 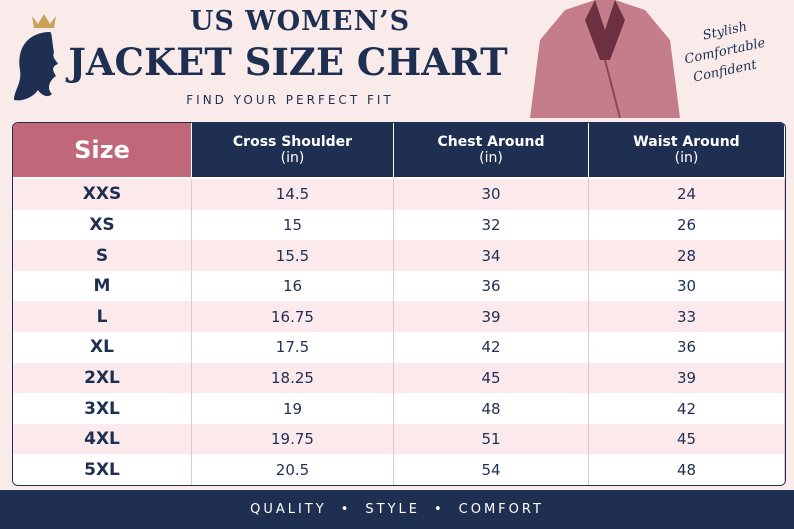 What do you see at coordinates (288, 62) in the screenshot?
I see `title: JACKET SIZE CHART` at bounding box center [288, 62].